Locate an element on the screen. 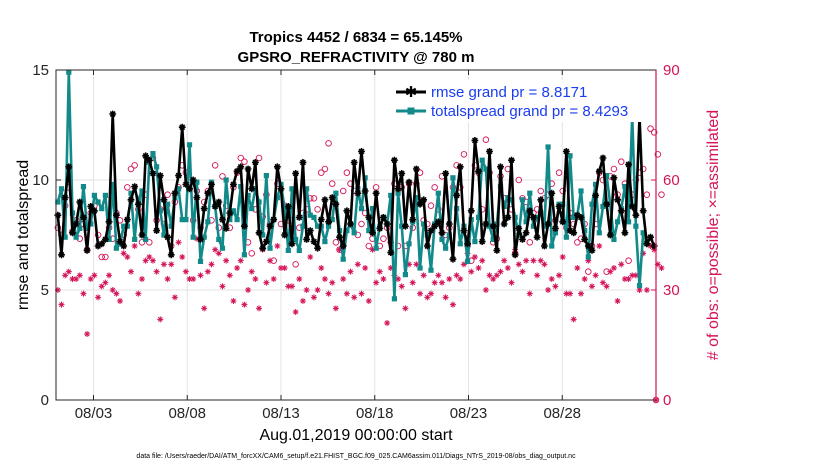 The image size is (830, 470). chart-subtitle: GPSRO_REFRACTIVITY @ 780 m is located at coordinates (356, 57).